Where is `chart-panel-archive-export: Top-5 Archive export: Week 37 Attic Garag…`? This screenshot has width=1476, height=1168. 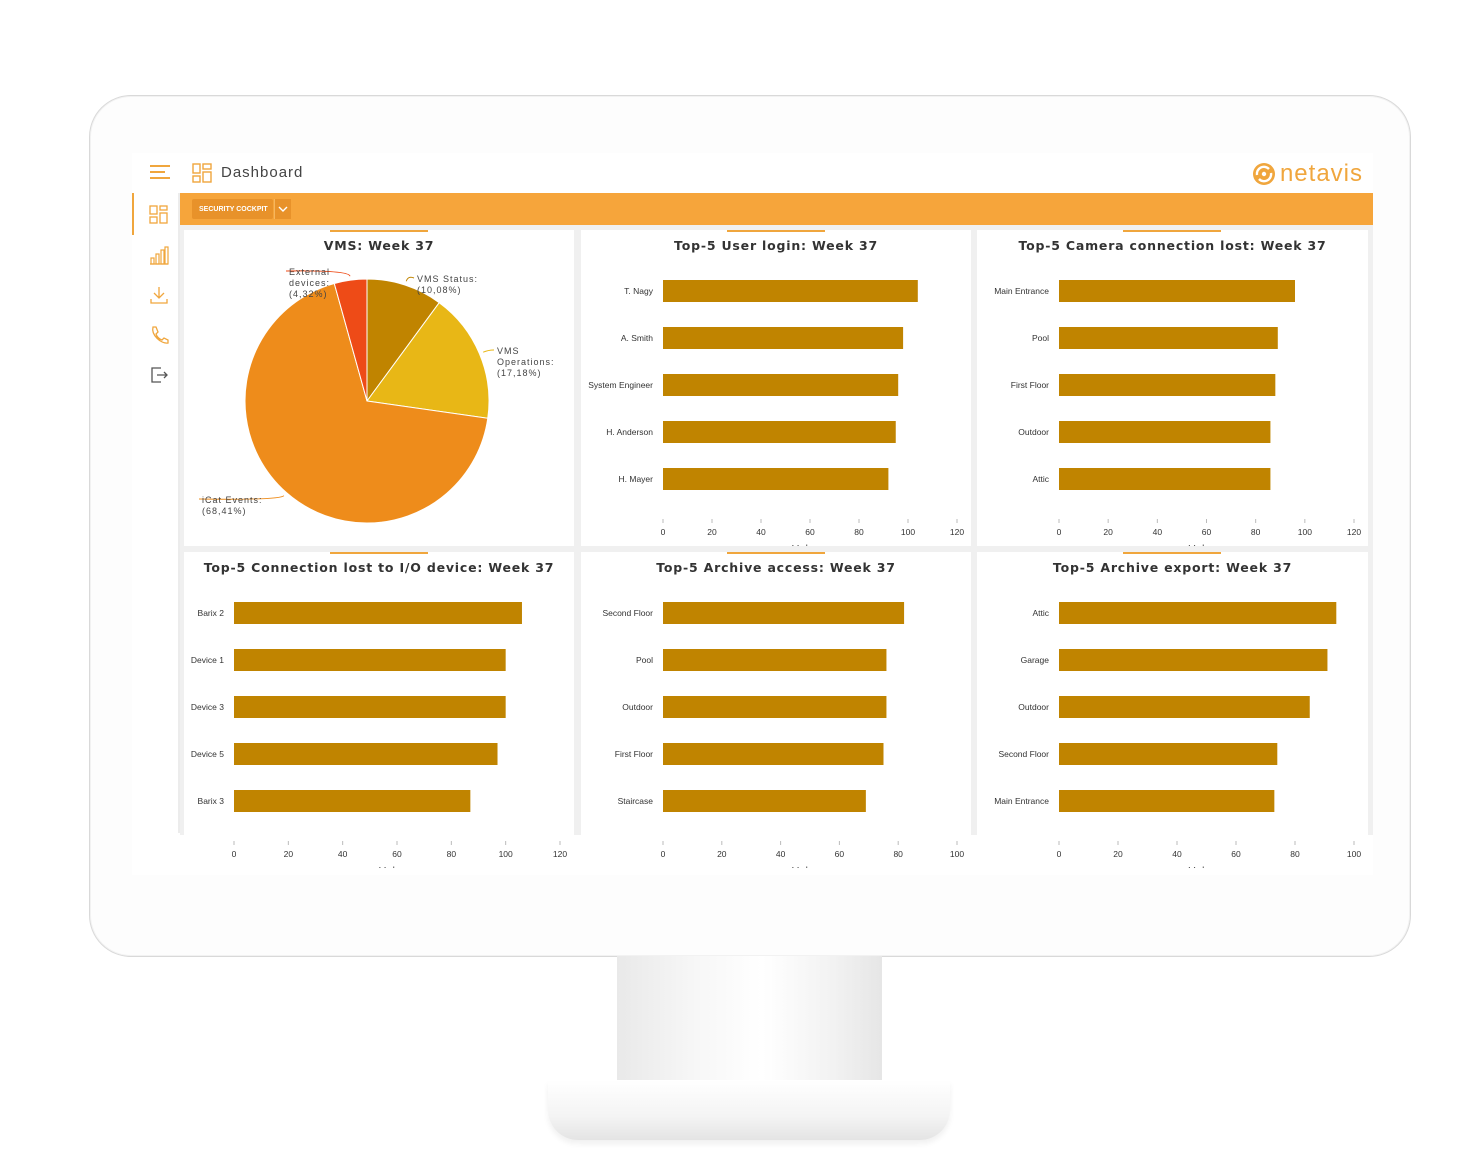 chart-panel-archive-export: Top-5 Archive export: Week 37 Attic Garag… is located at coordinates (1172, 714).